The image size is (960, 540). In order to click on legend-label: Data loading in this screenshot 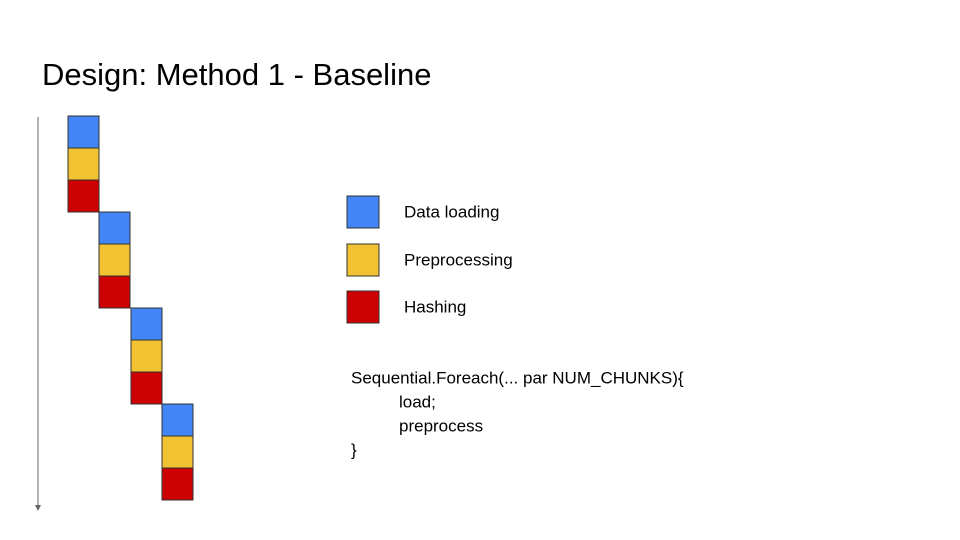, I will do `click(451, 211)`.